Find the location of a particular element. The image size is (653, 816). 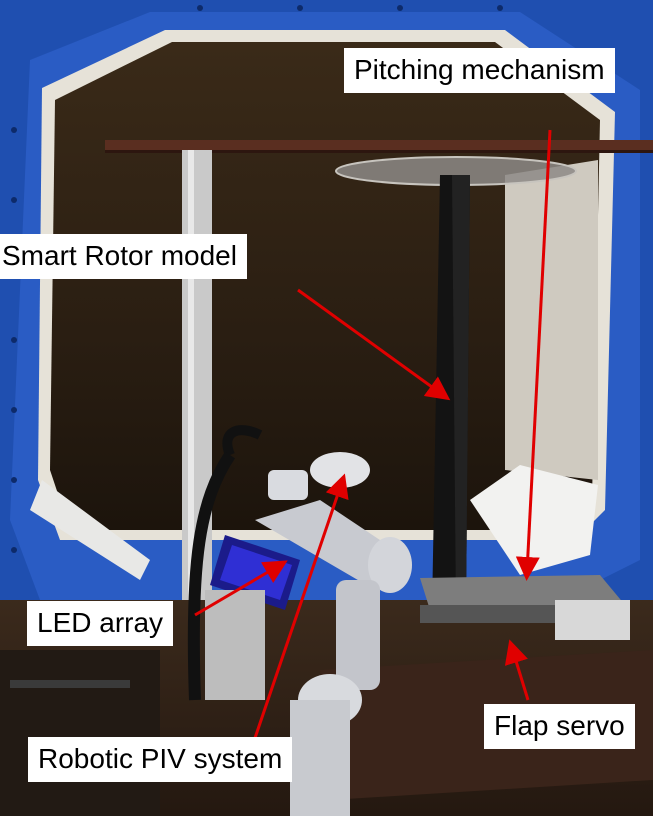

label-pitching-mechanism: Pitching mechanism is located at coordinates (479, 70).